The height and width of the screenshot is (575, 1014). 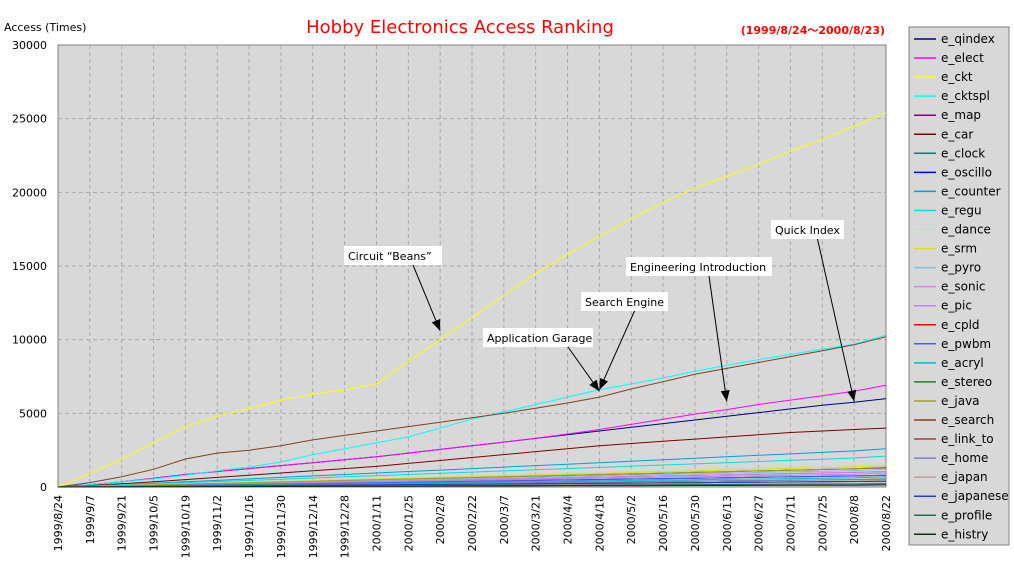 I want to click on legend-label: e_map, so click(x=961, y=115).